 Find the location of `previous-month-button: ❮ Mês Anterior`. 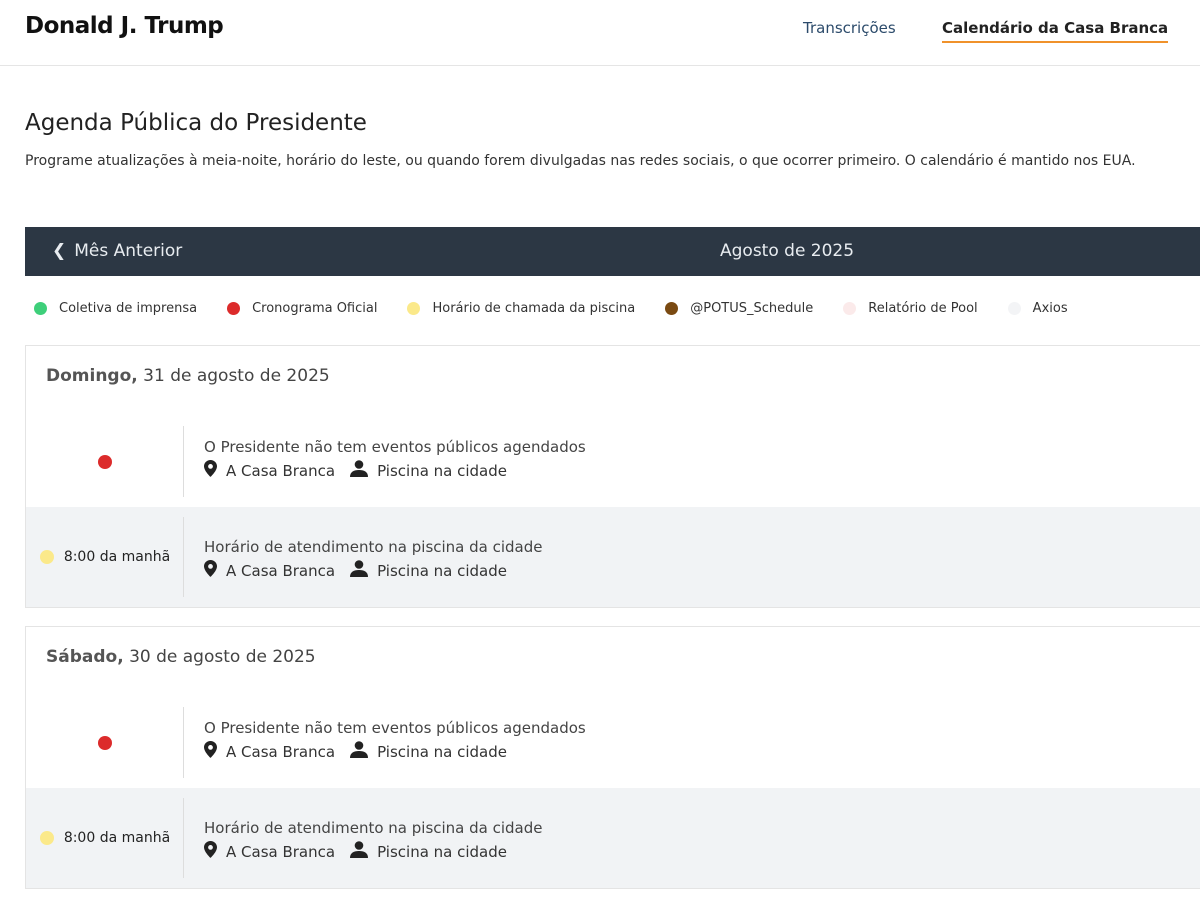

previous-month-button: ❮ Mês Anterior is located at coordinates (117, 251).